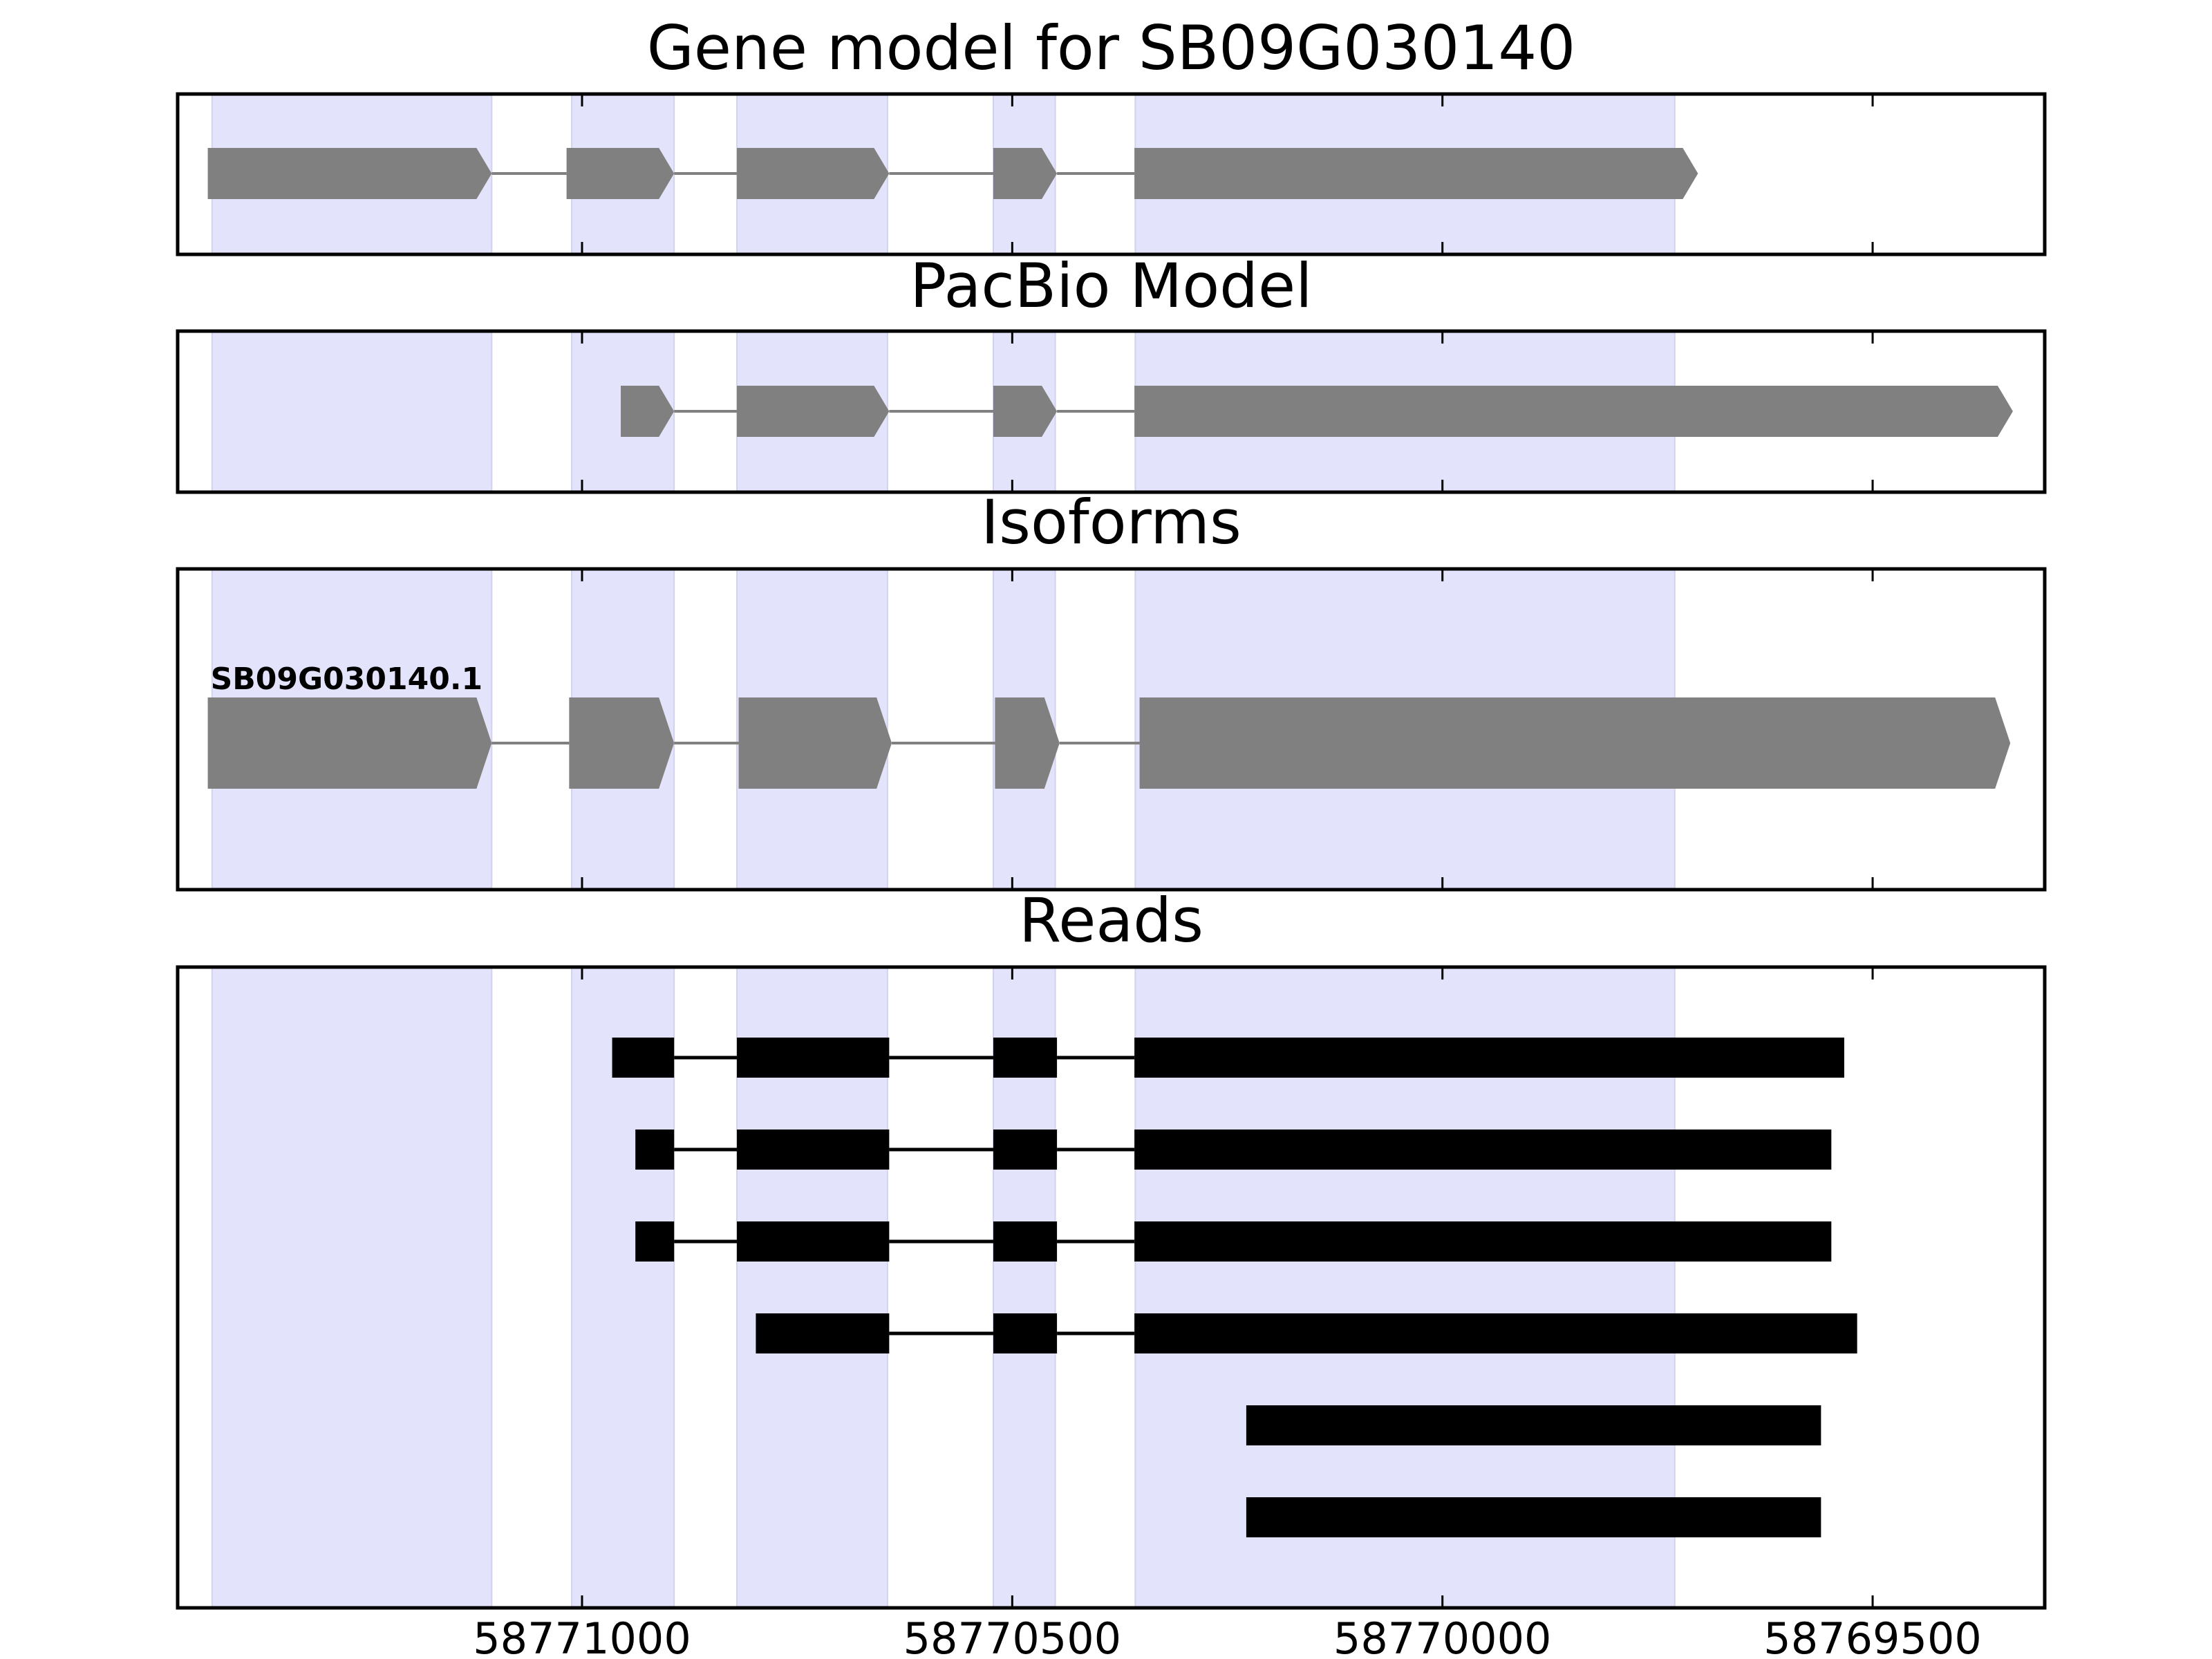  I want to click on panel-title: Reads, so click(1111, 920).